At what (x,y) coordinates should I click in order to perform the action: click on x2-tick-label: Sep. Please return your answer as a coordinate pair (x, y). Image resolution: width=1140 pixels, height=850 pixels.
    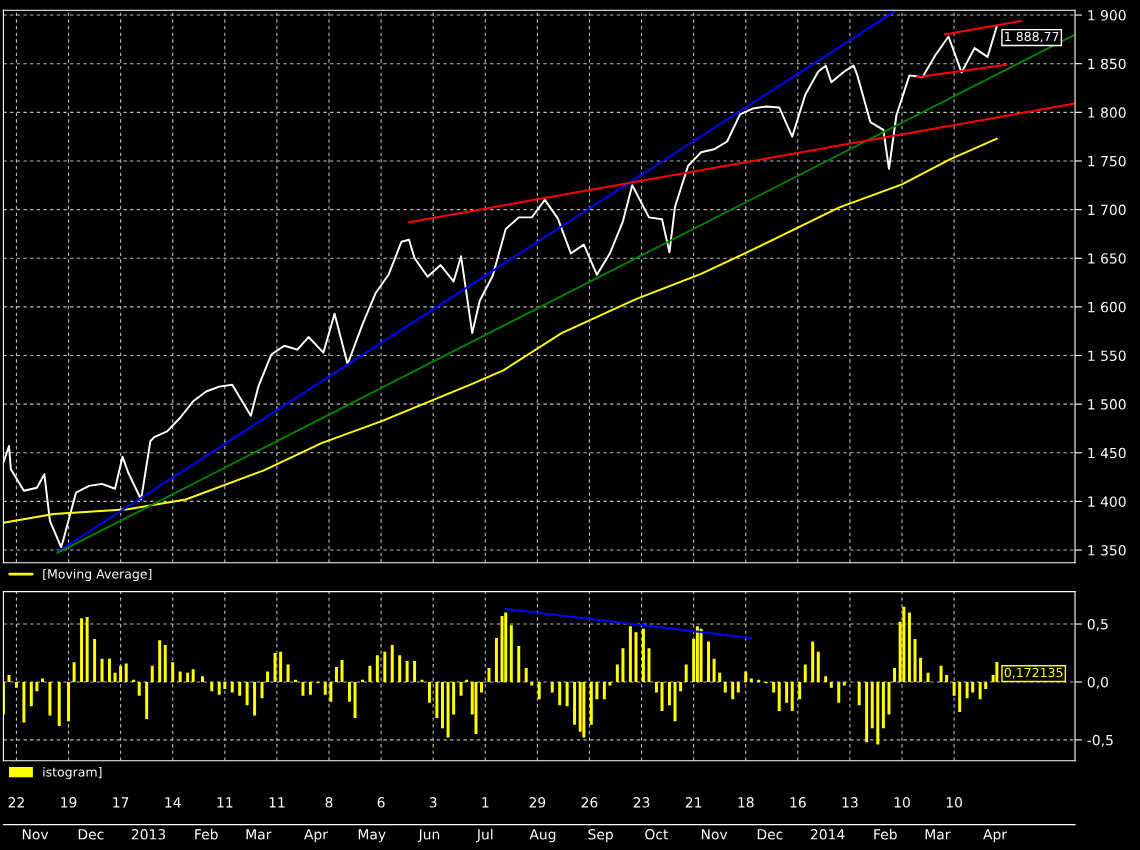
    Looking at the image, I should click on (600, 836).